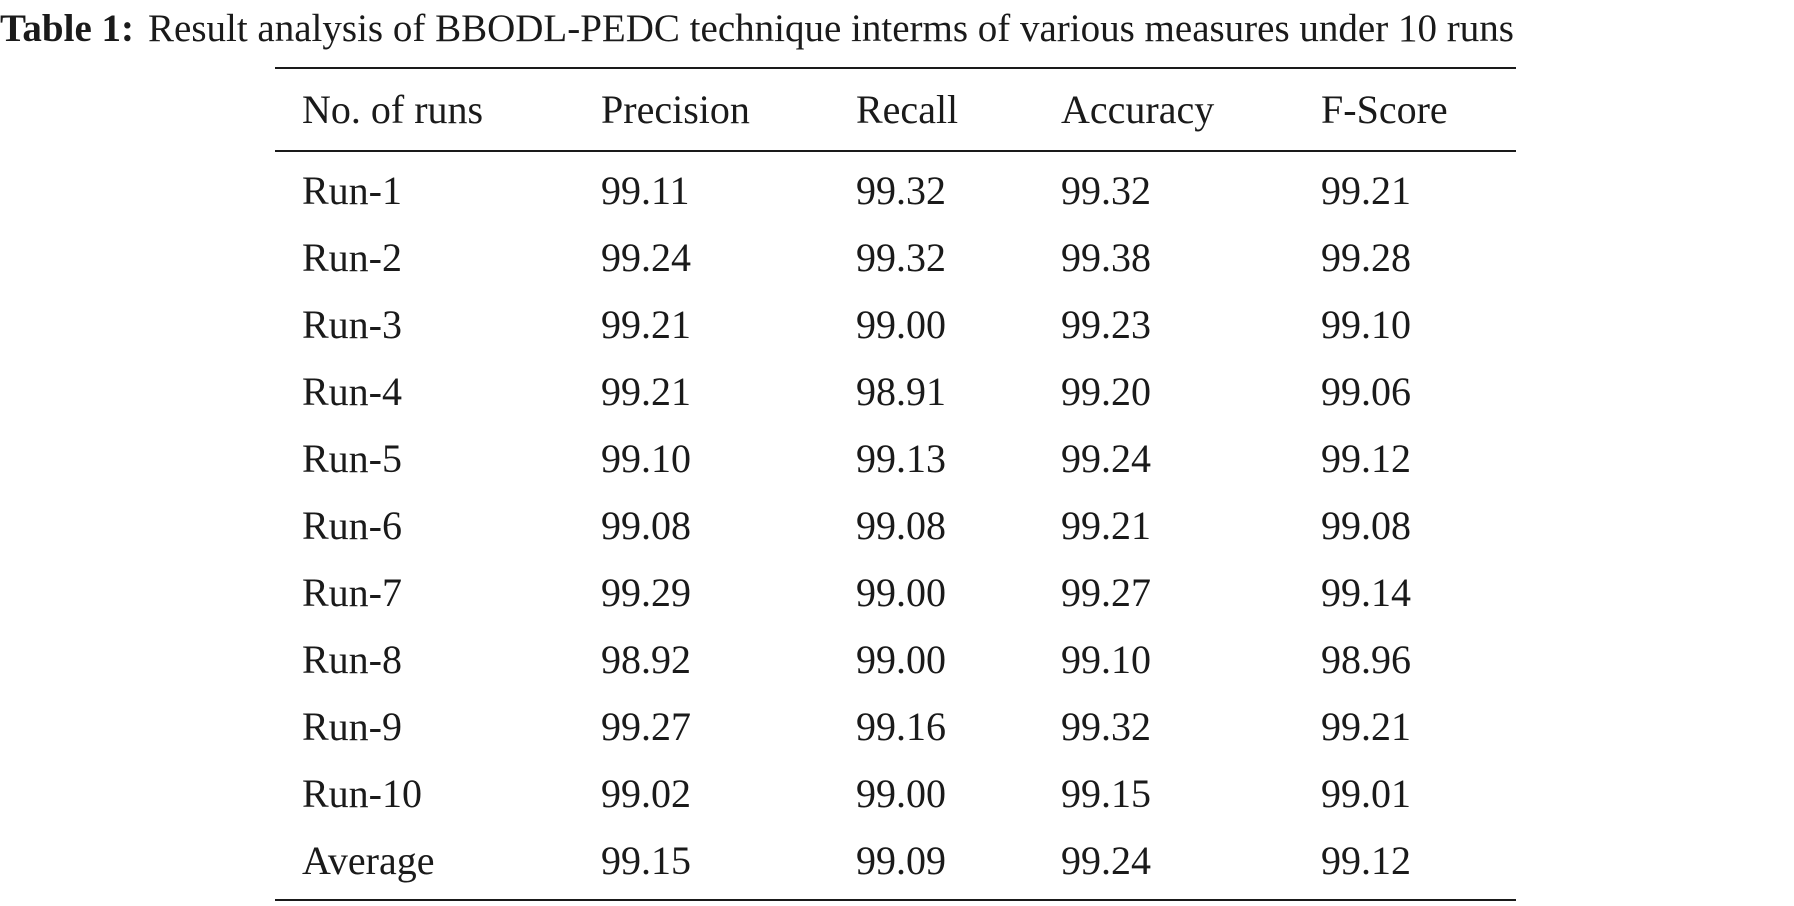  I want to click on table-row: Run-5 99.10 99.13 99.24 99.12, so click(895, 458).